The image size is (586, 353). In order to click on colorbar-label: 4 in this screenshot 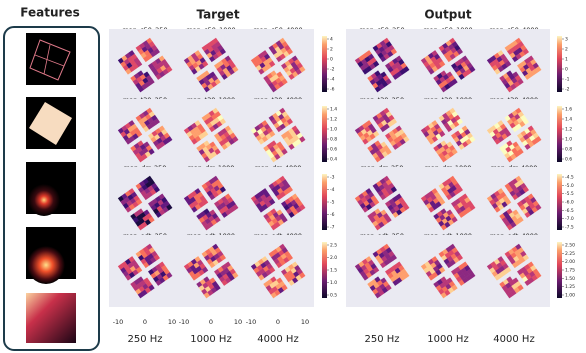, I will do `click(331, 40)`.